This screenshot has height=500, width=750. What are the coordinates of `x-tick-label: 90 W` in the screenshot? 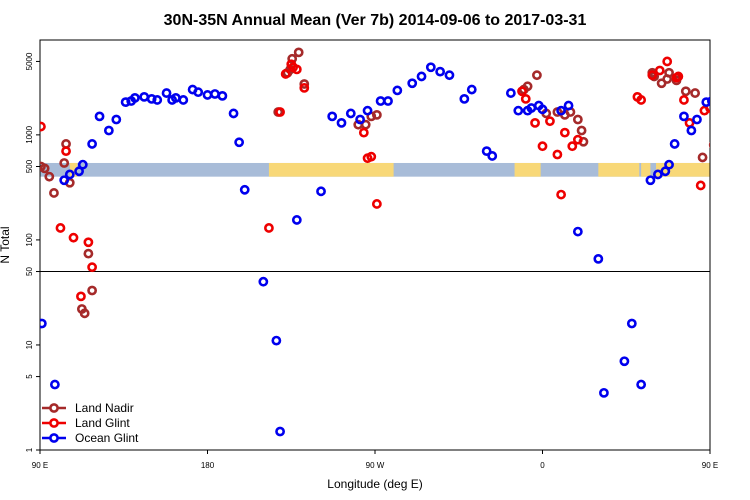 It's located at (375, 465).